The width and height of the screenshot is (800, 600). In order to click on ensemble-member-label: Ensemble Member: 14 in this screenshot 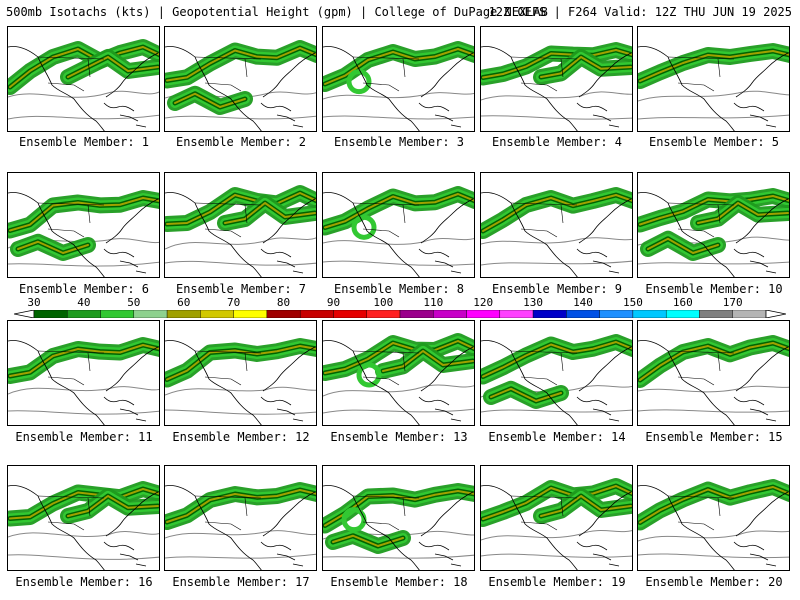, I will do `click(557, 437)`.